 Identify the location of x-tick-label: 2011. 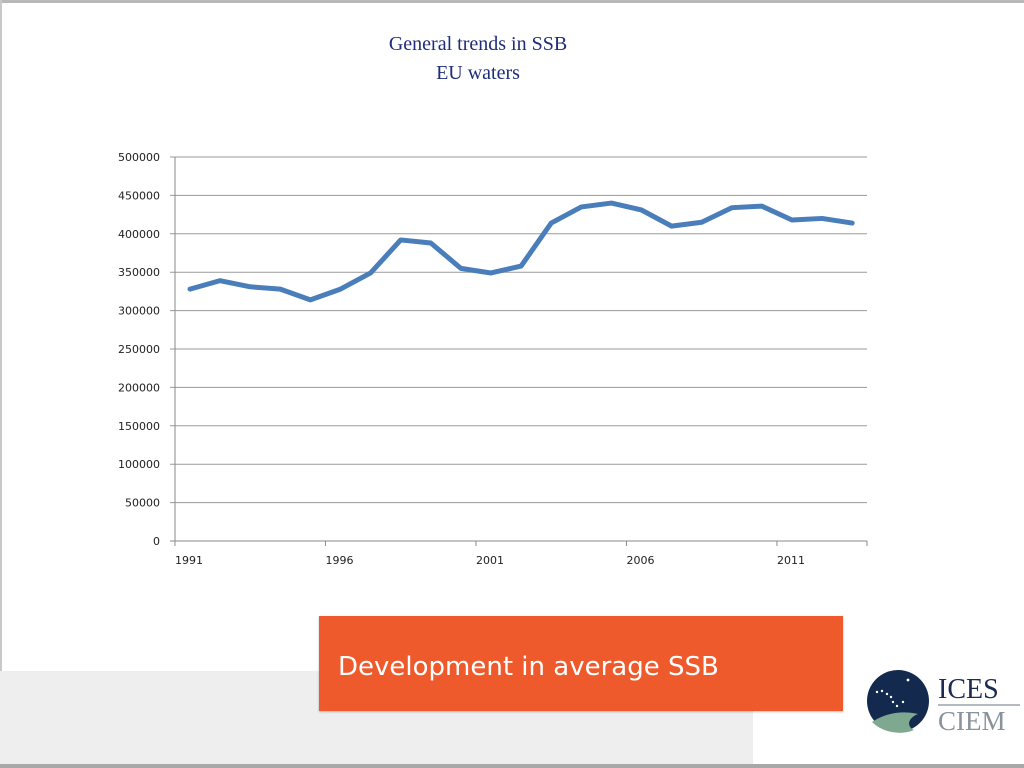
(791, 560).